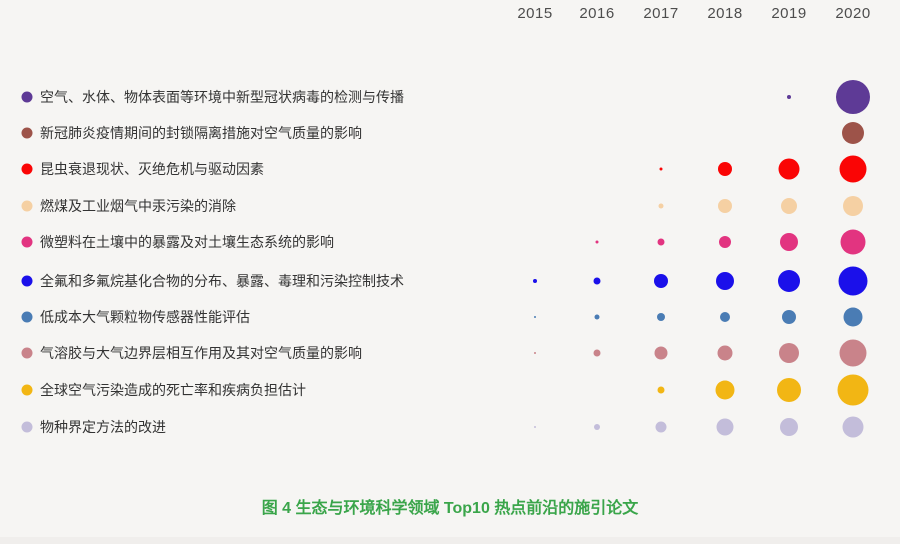 The height and width of the screenshot is (544, 900). I want to click on topic-label: 燃煤及工业烟气中汞污染的消除, so click(138, 206).